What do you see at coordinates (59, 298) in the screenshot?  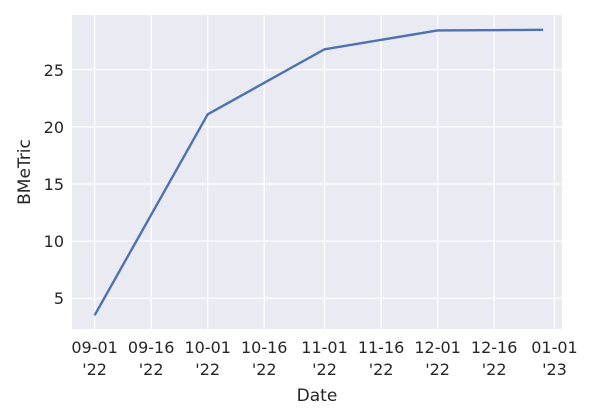 I see `y-tick-label: 5` at bounding box center [59, 298].